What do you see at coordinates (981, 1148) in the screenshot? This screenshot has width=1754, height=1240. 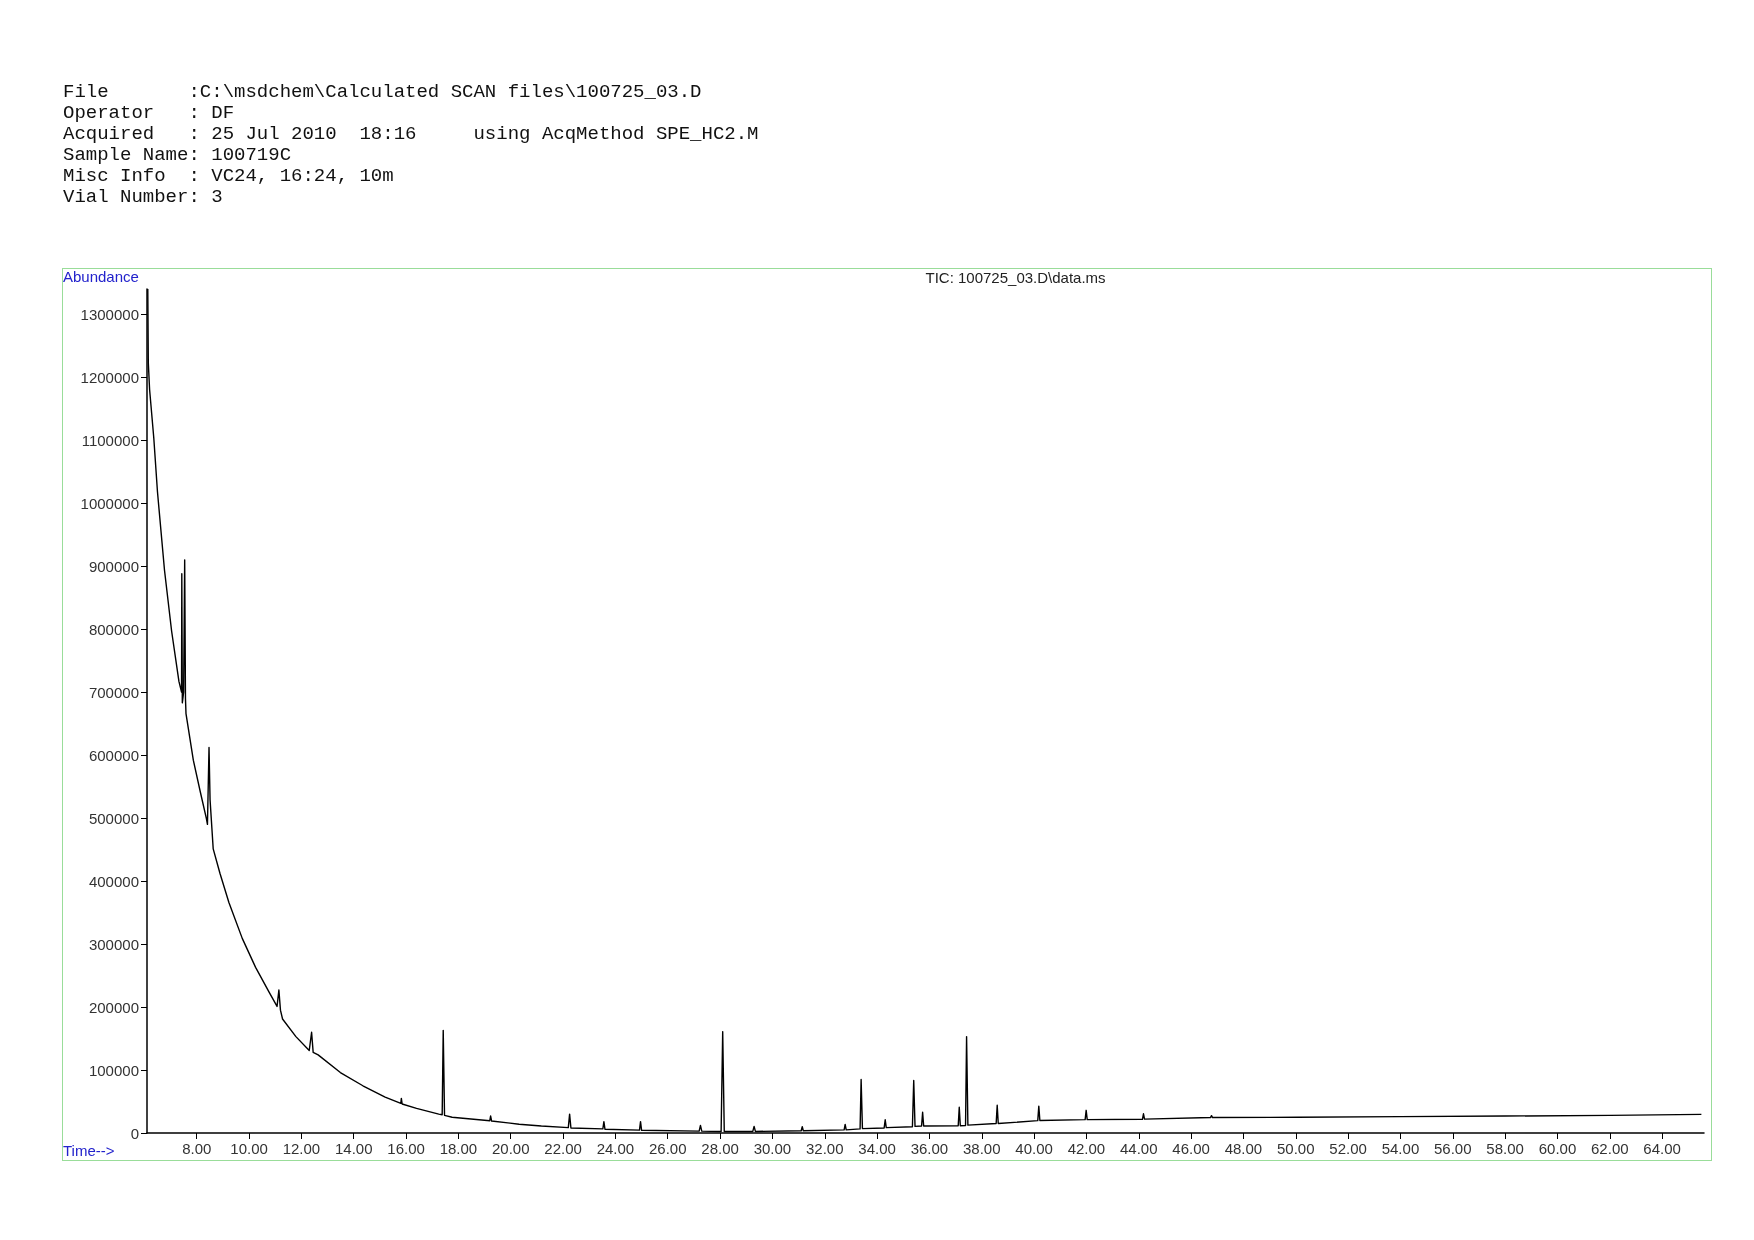 I see `x-tick-label: 38.00` at bounding box center [981, 1148].